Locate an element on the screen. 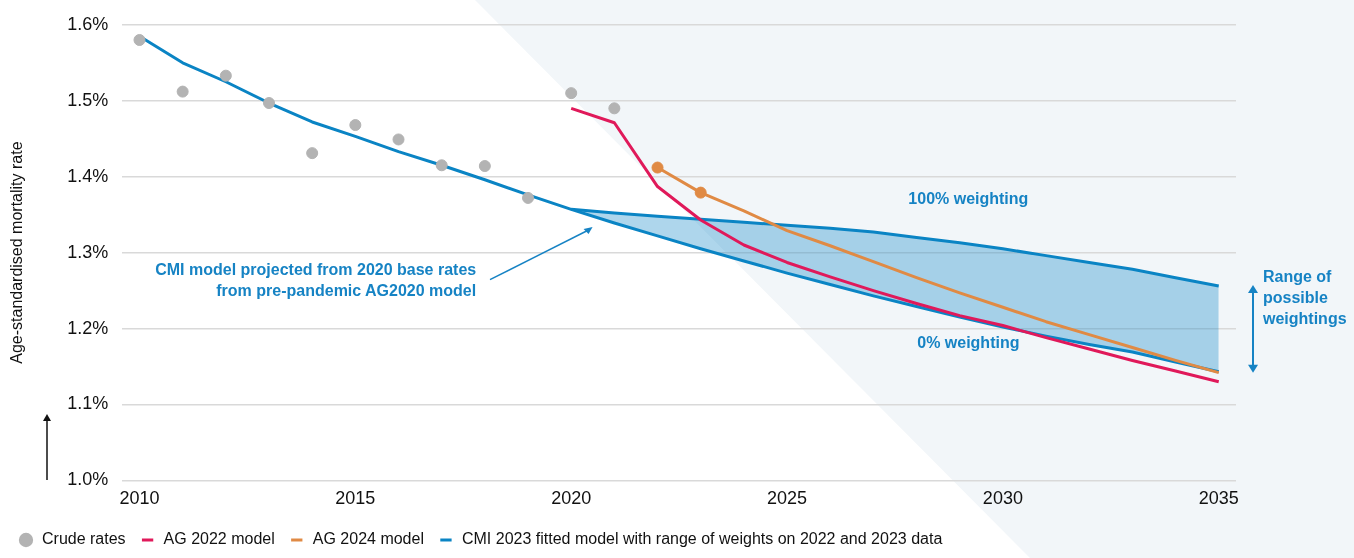 This screenshot has width=1354, height=558. y-tick-label: 1.6% is located at coordinates (88, 23).